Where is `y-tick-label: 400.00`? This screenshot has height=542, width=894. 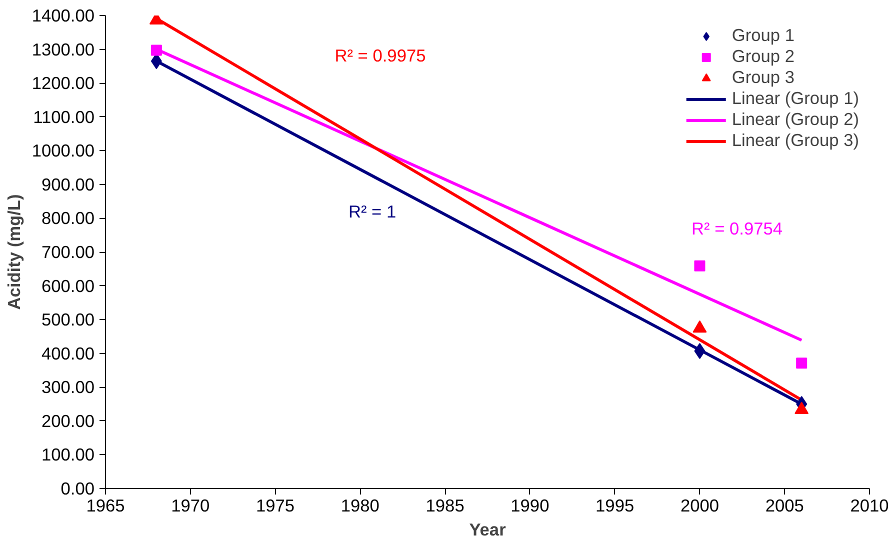
y-tick-label: 400.00 is located at coordinates (68, 353).